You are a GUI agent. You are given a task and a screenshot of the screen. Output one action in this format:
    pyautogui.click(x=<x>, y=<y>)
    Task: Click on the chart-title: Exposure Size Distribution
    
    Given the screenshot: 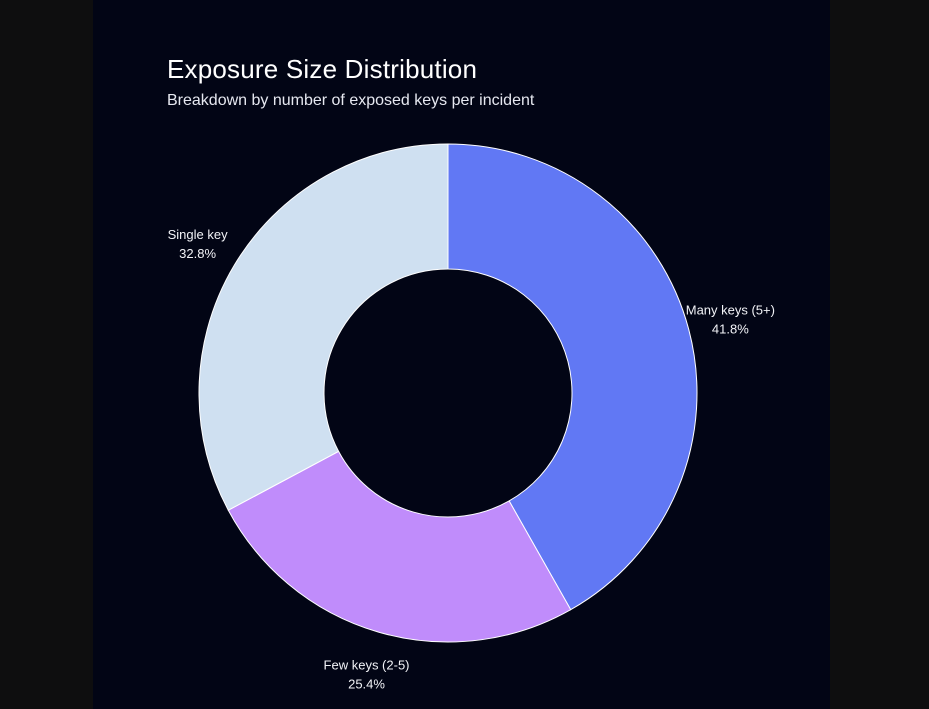 What is the action you would take?
    pyautogui.click(x=322, y=69)
    